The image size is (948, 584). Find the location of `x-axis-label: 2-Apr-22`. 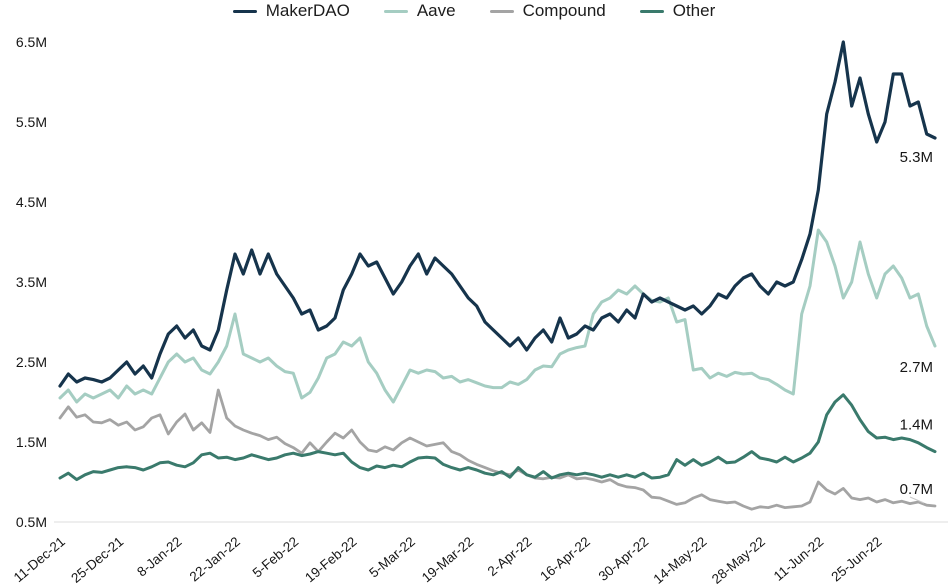

x-axis-label: 2-Apr-22 is located at coordinates (510, 556).